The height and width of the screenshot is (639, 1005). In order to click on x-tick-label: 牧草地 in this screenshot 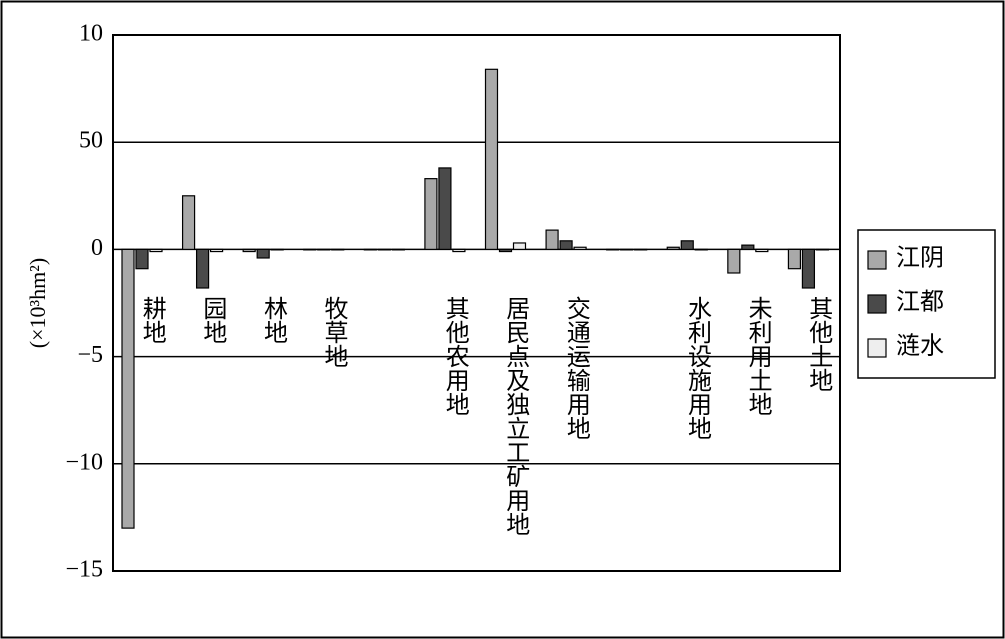, I will do `click(334, 332)`.